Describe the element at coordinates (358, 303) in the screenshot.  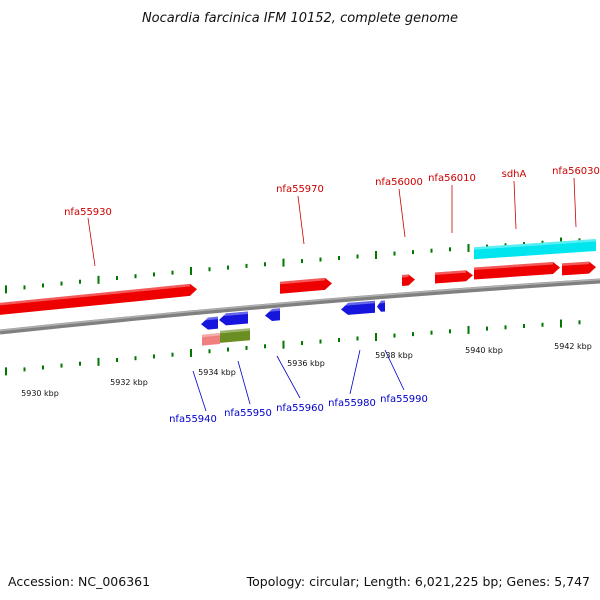
I see `gene-arrow-nfa55980-sheen` at that location.